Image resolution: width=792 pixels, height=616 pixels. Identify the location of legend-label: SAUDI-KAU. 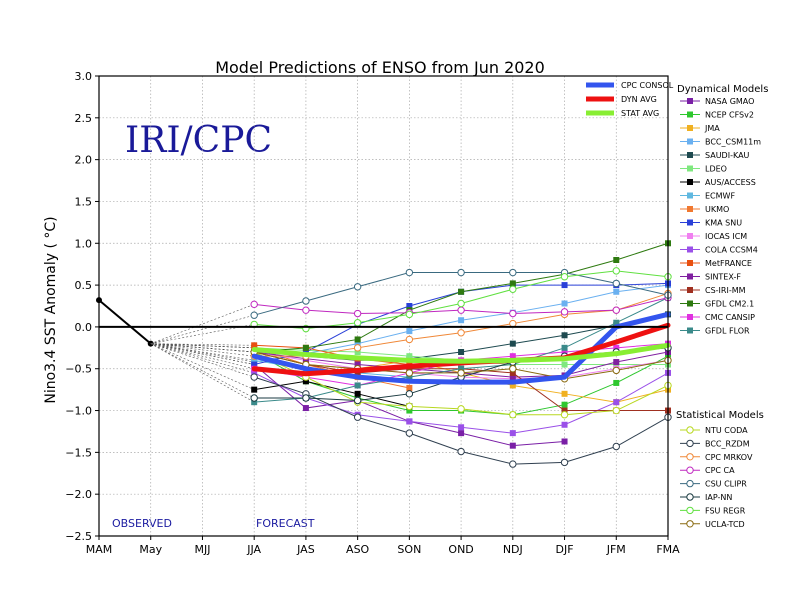
(727, 155).